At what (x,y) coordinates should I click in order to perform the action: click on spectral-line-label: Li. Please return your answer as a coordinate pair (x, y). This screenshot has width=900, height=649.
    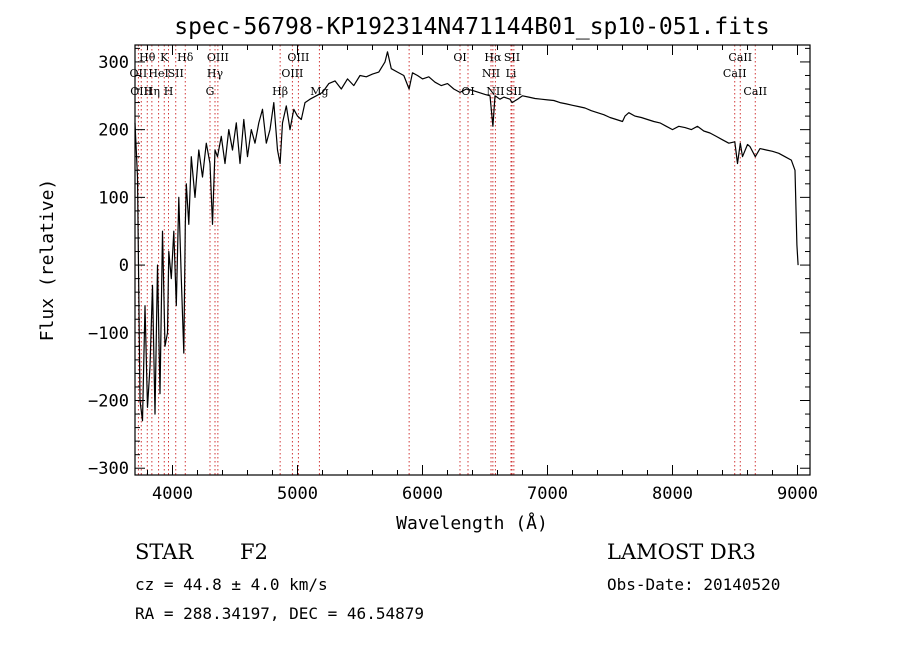
    Looking at the image, I should click on (511, 73).